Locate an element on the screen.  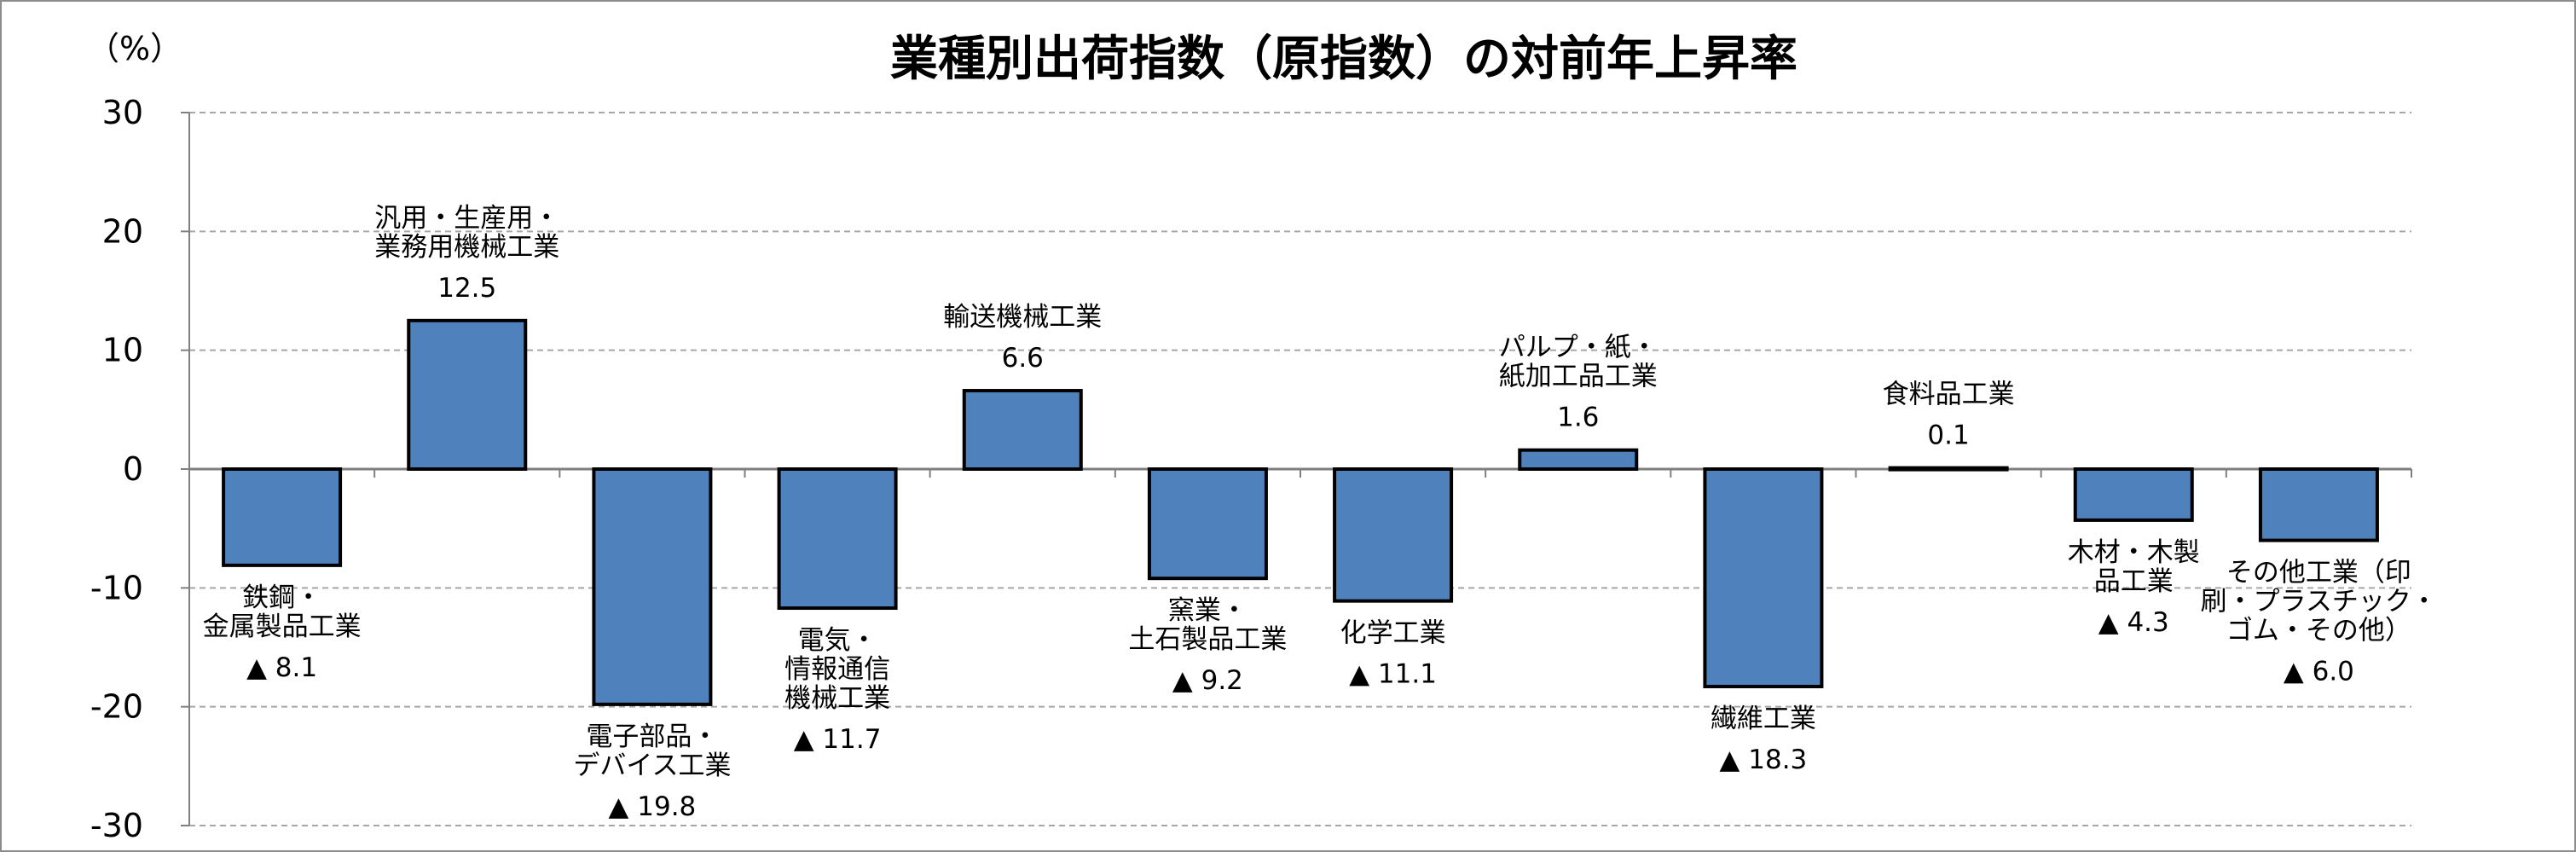
data-label: ▲ 6.0 is located at coordinates (2319, 672).